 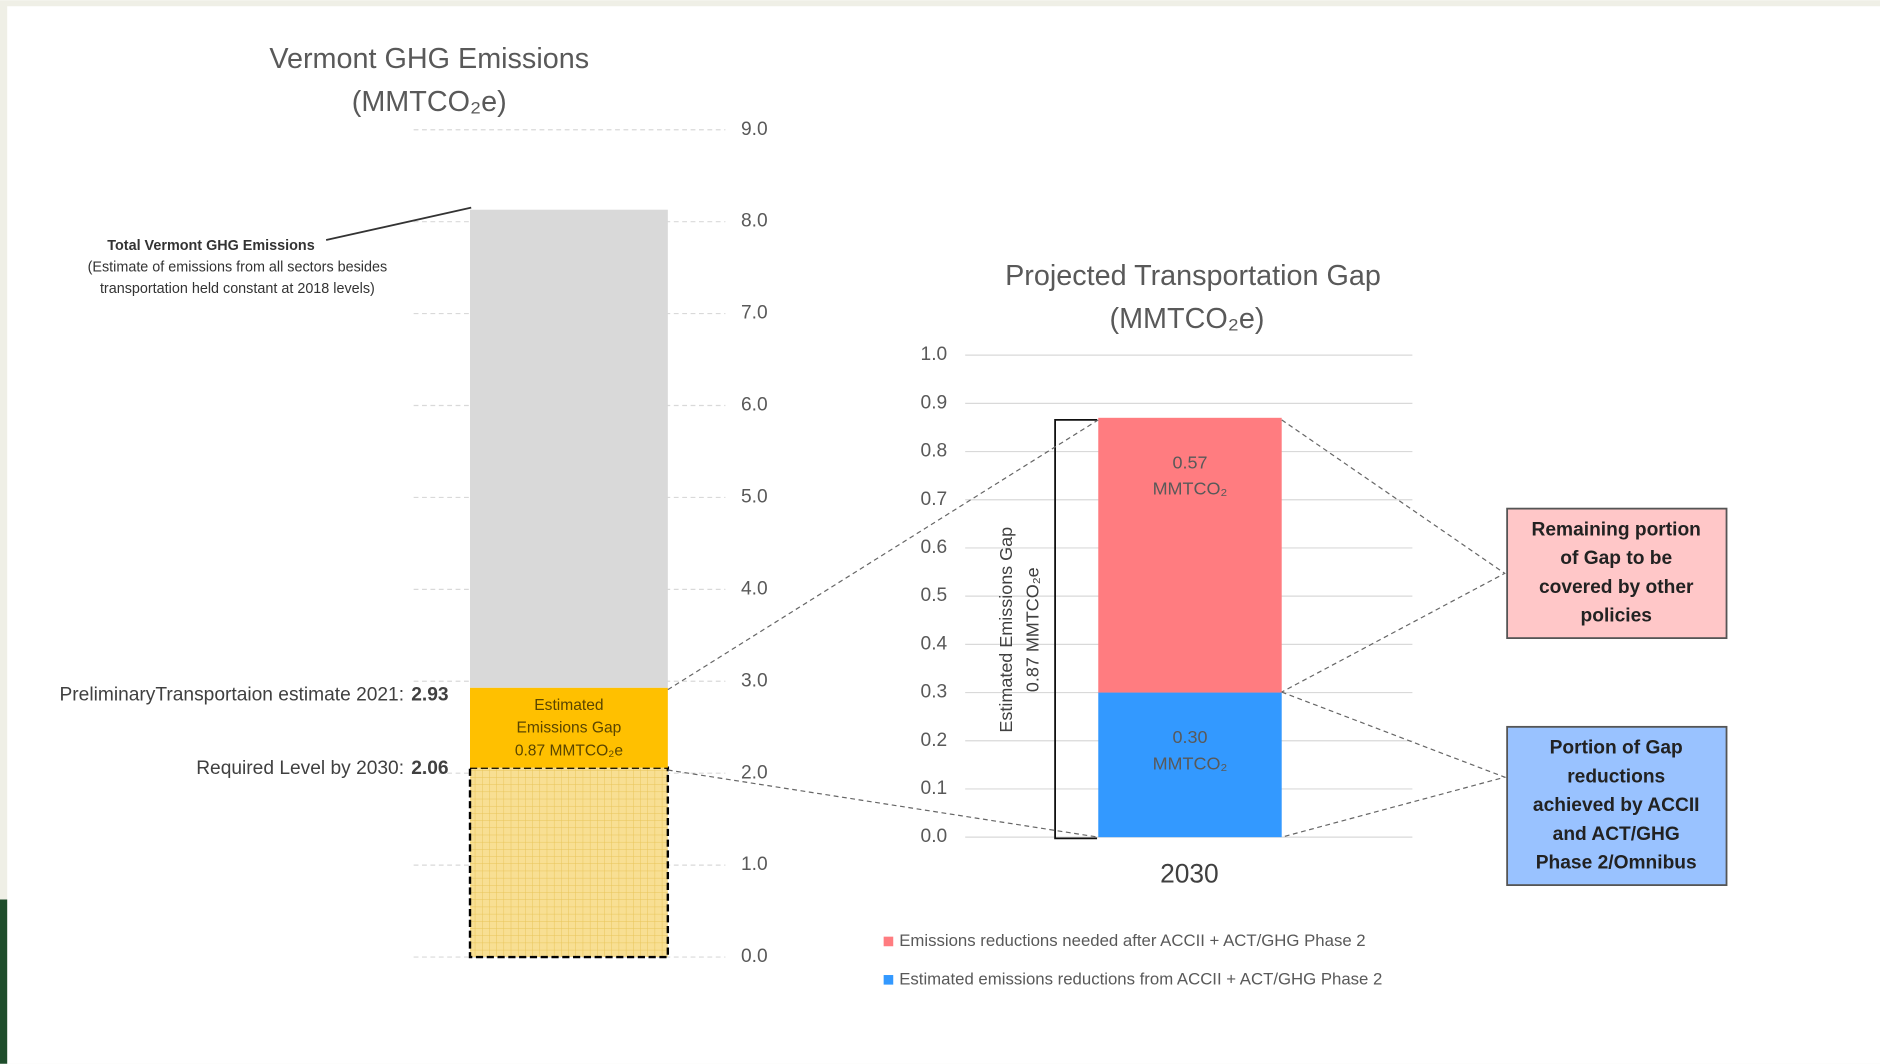 What do you see at coordinates (1076, 629) in the screenshot?
I see `bracket` at bounding box center [1076, 629].